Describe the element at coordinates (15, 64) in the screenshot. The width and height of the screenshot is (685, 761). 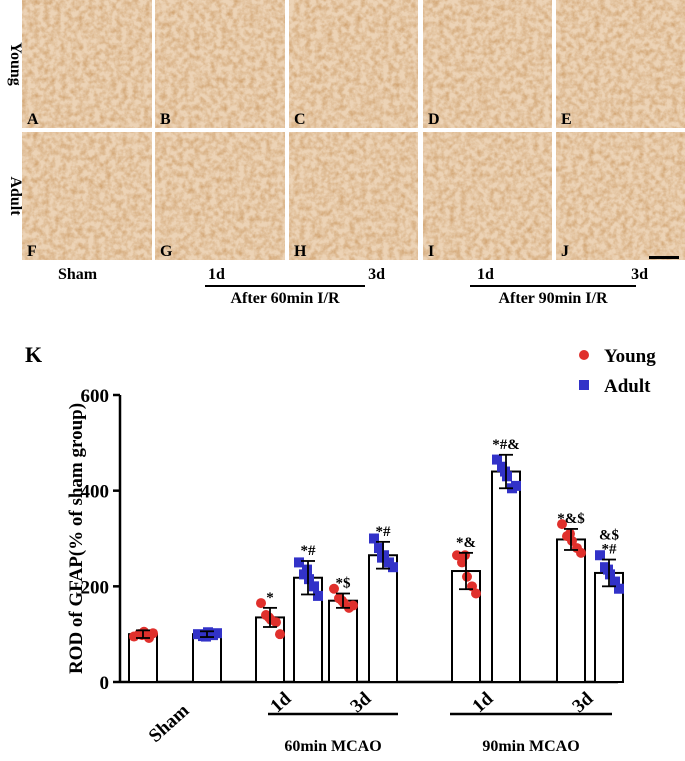
I see `row-label: Young` at that location.